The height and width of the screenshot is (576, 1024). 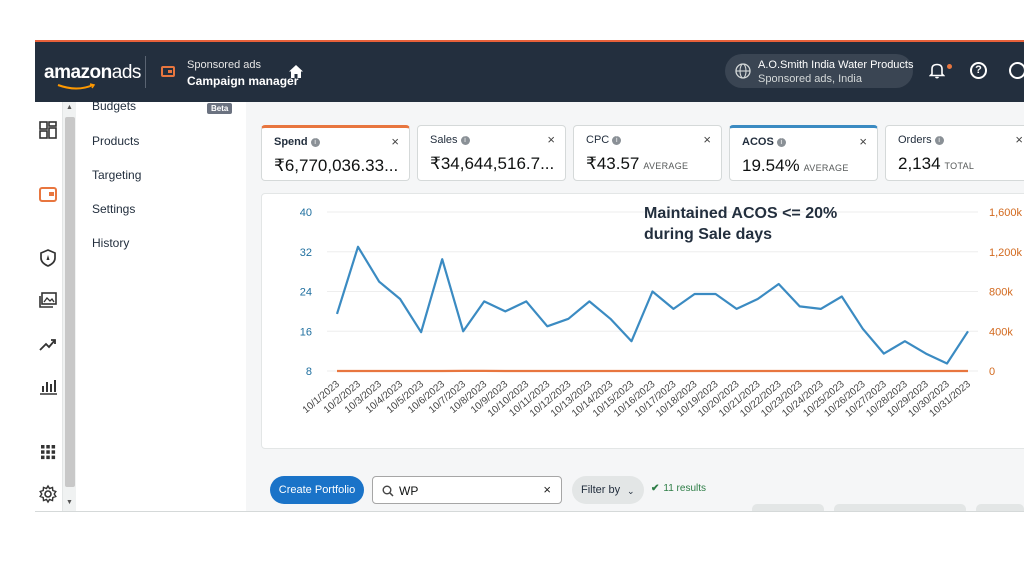 What do you see at coordinates (48, 258) in the screenshot?
I see `shield-icon` at bounding box center [48, 258].